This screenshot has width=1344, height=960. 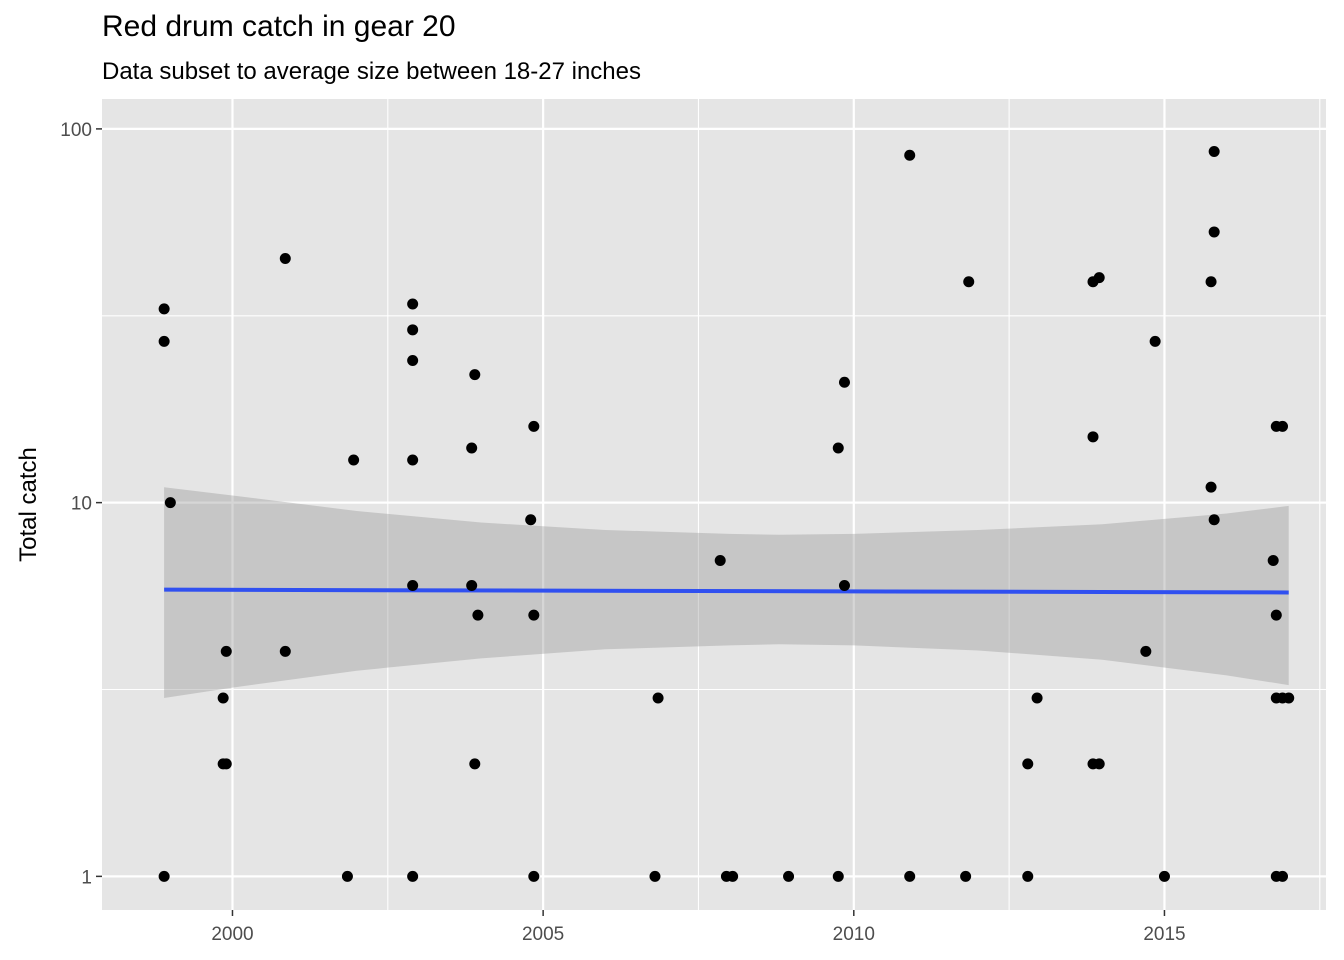 What do you see at coordinates (698, 927) in the screenshot?
I see `x-axis: 2000 2005 2010 2015` at bounding box center [698, 927].